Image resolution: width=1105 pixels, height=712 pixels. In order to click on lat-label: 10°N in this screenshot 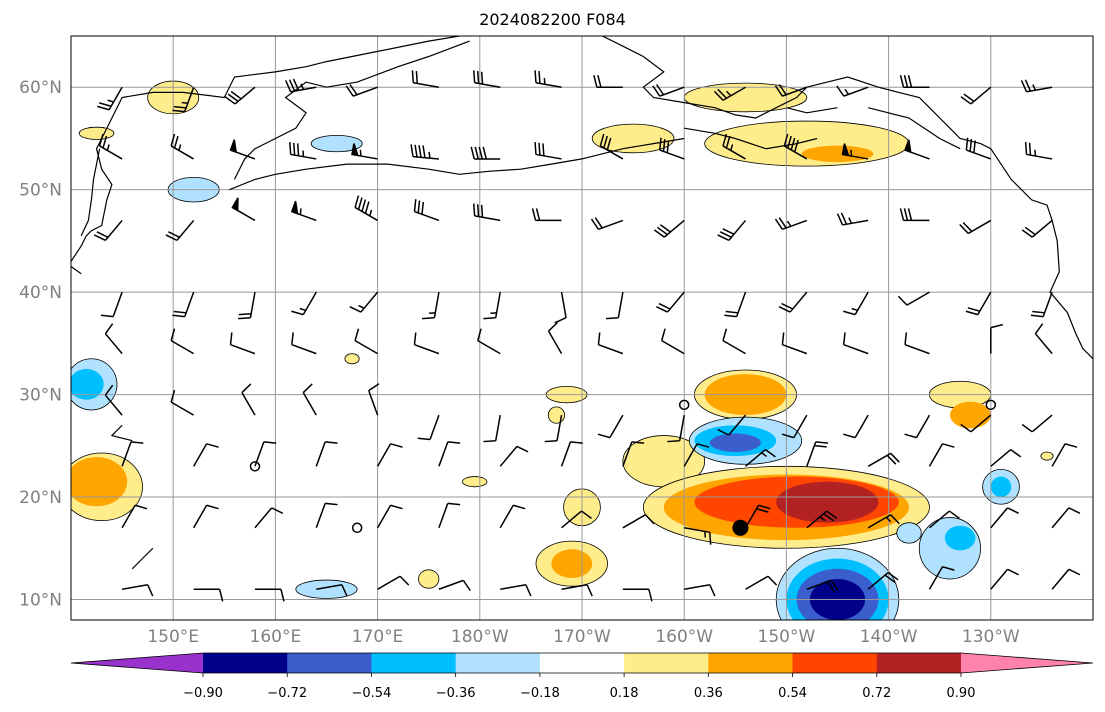, I will do `click(40, 601)`.